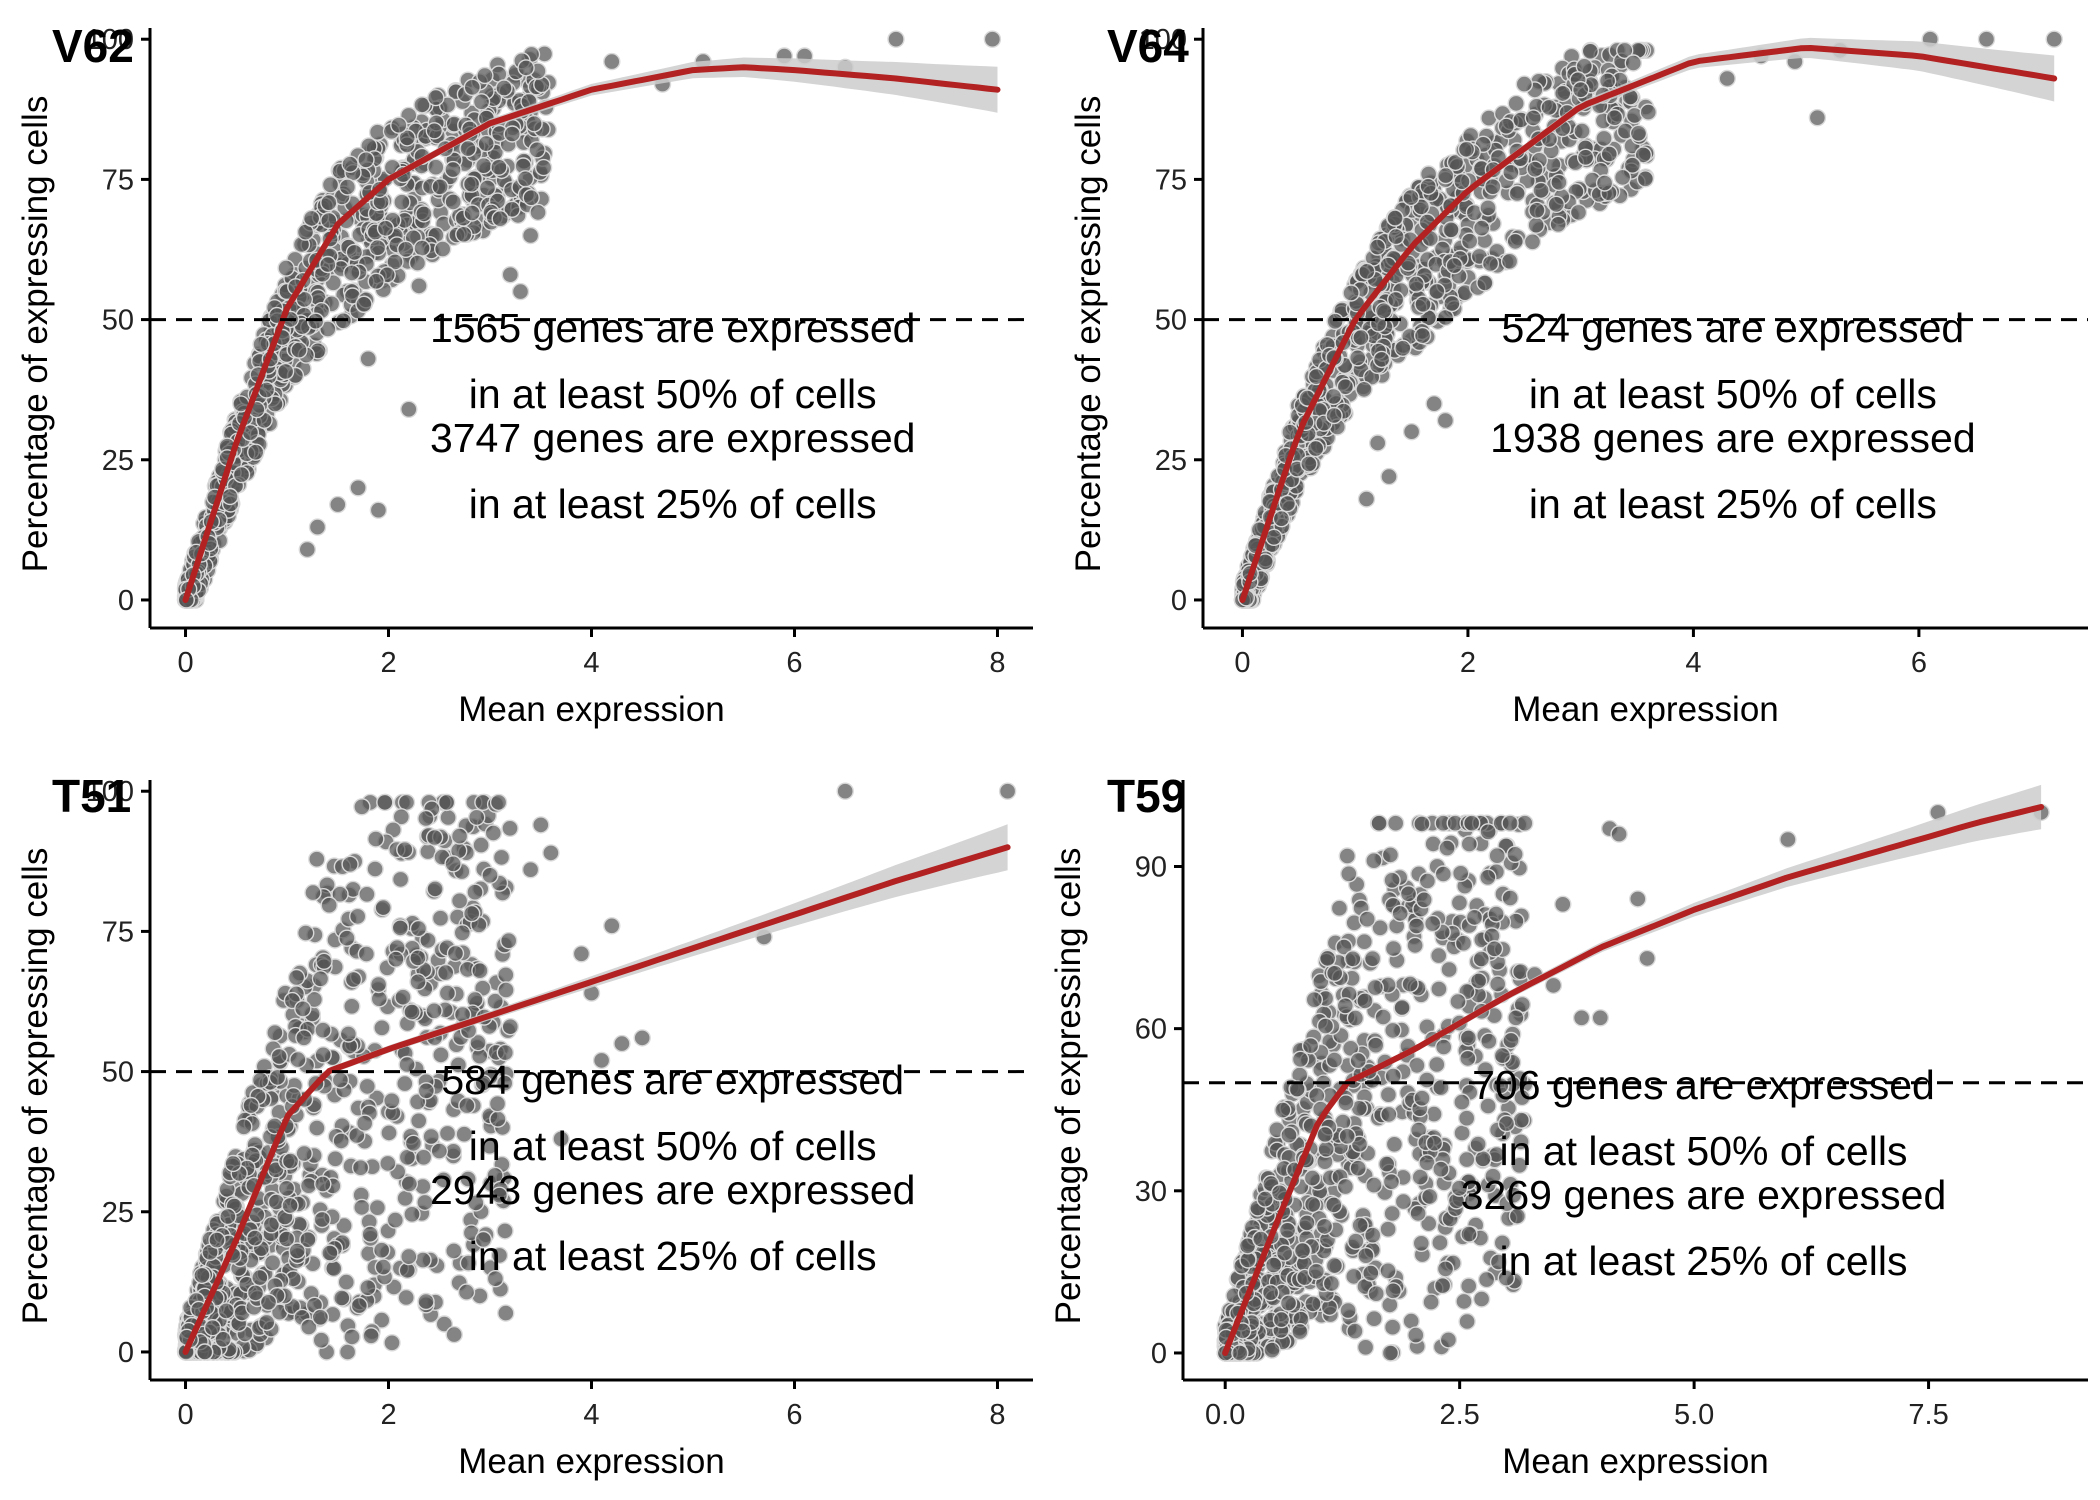 Image resolution: width=2100 pixels, height=1500 pixels. I want to click on confidence-band, so click(1633, 1070).